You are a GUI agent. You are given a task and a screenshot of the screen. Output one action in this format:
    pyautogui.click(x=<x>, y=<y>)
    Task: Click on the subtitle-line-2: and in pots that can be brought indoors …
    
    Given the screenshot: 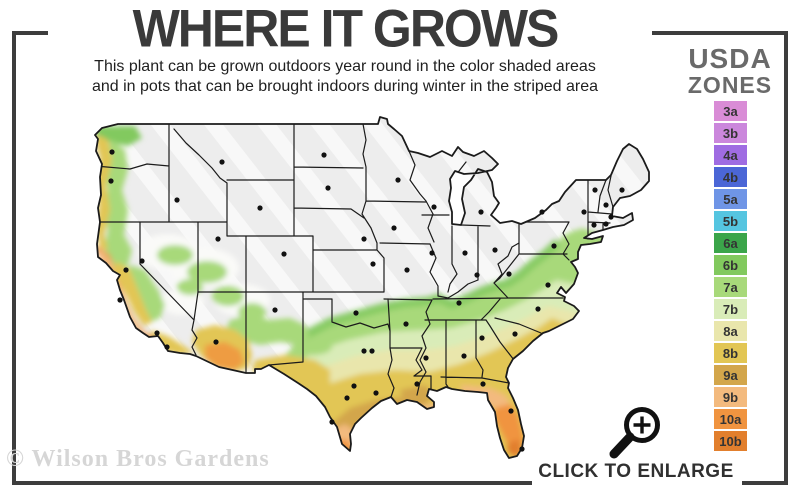 What is the action you would take?
    pyautogui.click(x=345, y=87)
    